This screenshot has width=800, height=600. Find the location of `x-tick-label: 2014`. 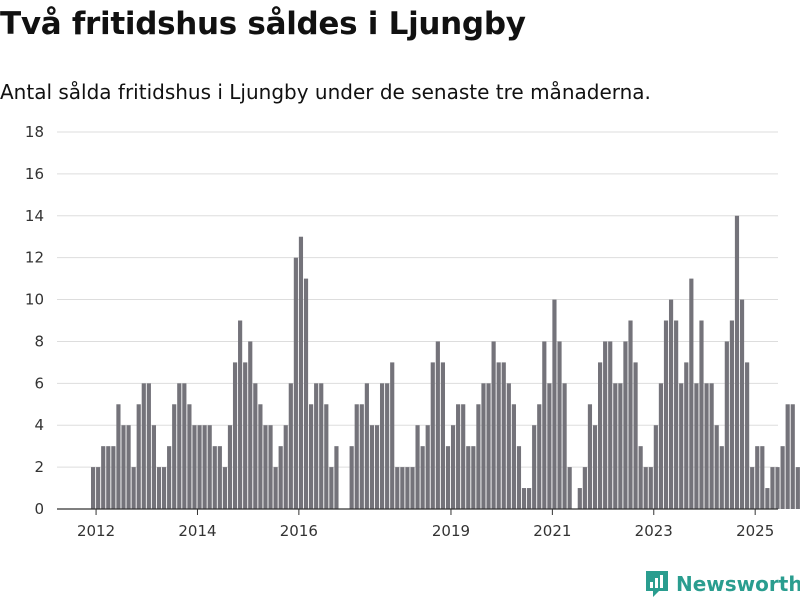

x-tick-label: 2014 is located at coordinates (197, 531).